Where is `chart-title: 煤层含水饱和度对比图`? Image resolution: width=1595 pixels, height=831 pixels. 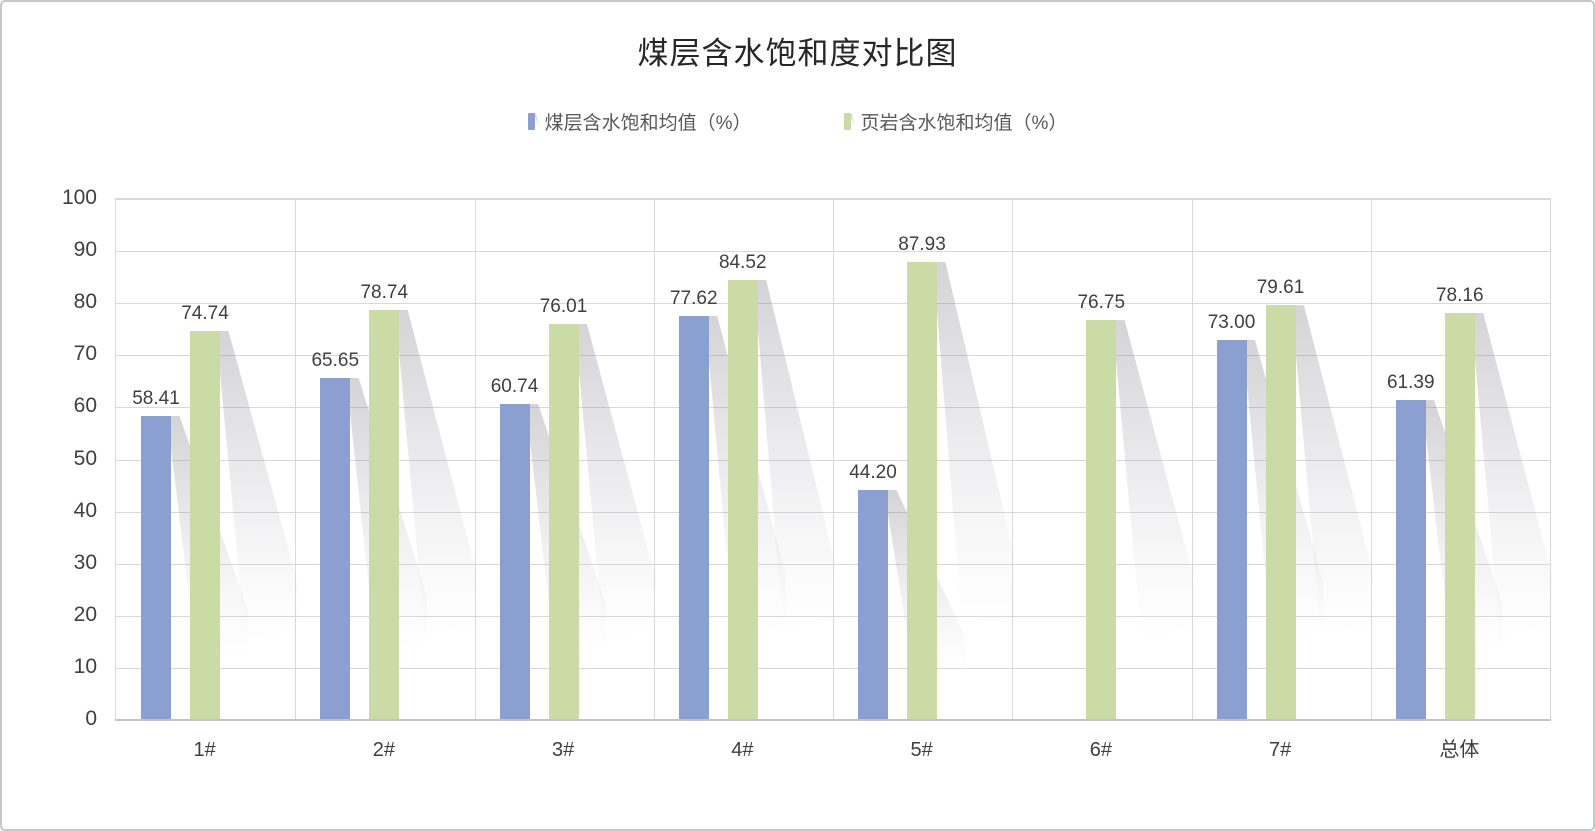 chart-title: 煤层含水饱和度对比图 is located at coordinates (797, 53).